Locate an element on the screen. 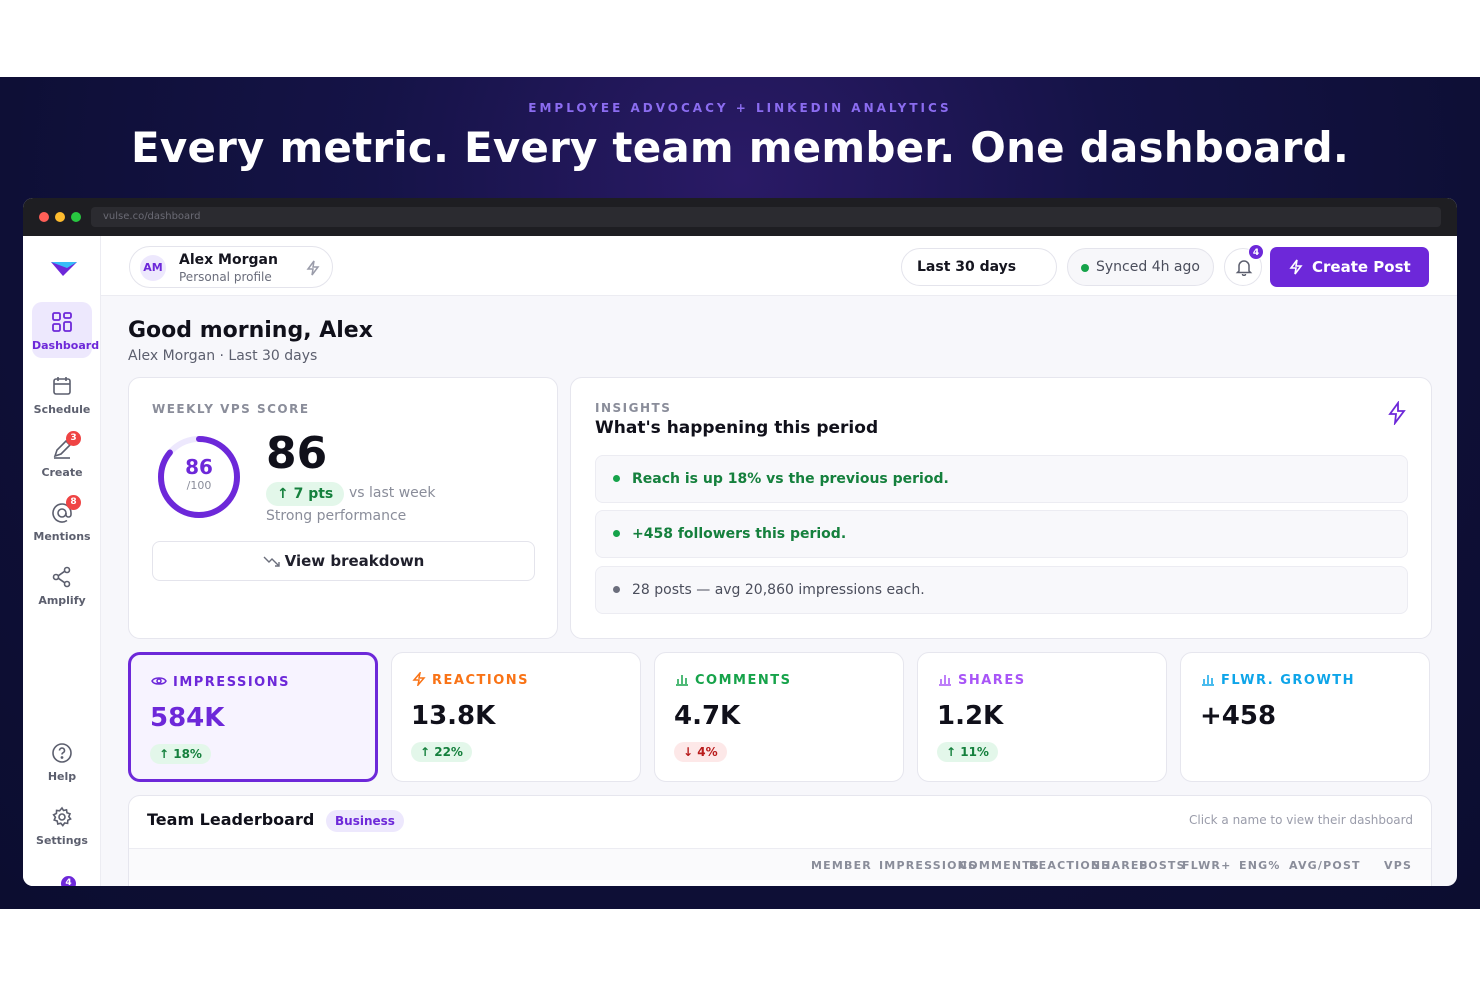  metric-change-badge: ↑ 18% is located at coordinates (180, 754).